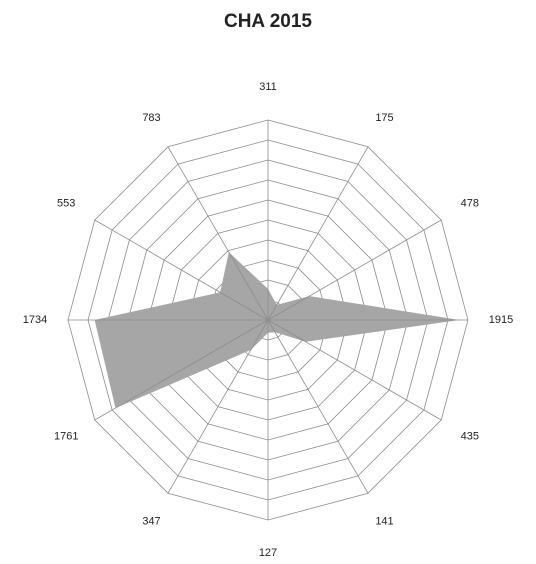 Image resolution: width=536 pixels, height=564 pixels. What do you see at coordinates (151, 522) in the screenshot?
I see `category-label: 347` at bounding box center [151, 522].